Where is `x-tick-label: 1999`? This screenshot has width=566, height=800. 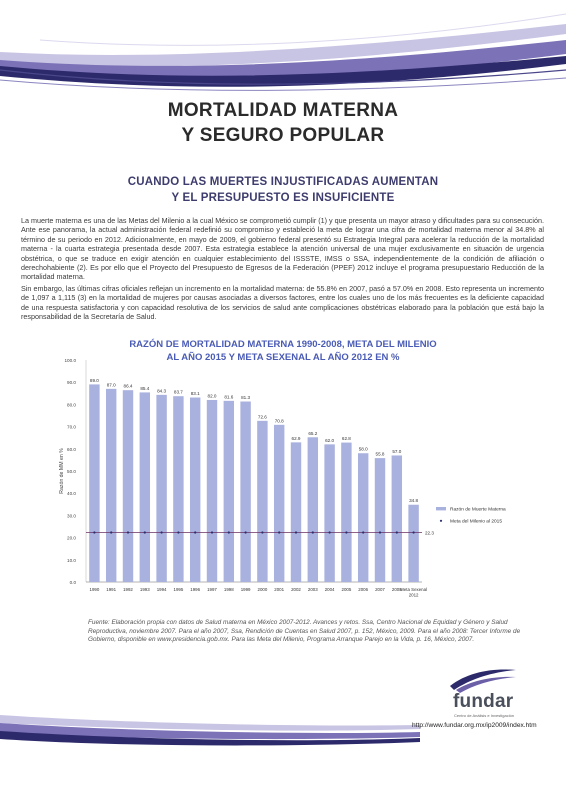 x-tick-label: 1999 is located at coordinates (246, 589).